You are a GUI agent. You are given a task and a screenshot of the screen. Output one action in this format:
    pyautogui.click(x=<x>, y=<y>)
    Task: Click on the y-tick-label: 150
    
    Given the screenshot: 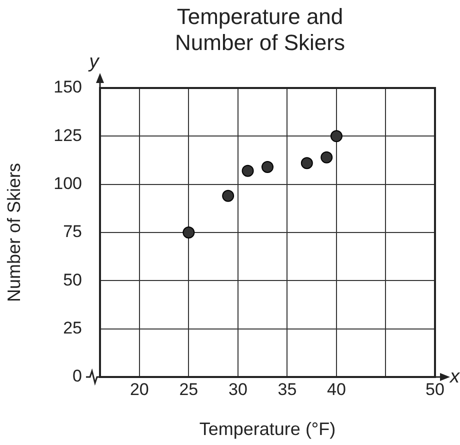 What is the action you would take?
    pyautogui.click(x=68, y=87)
    